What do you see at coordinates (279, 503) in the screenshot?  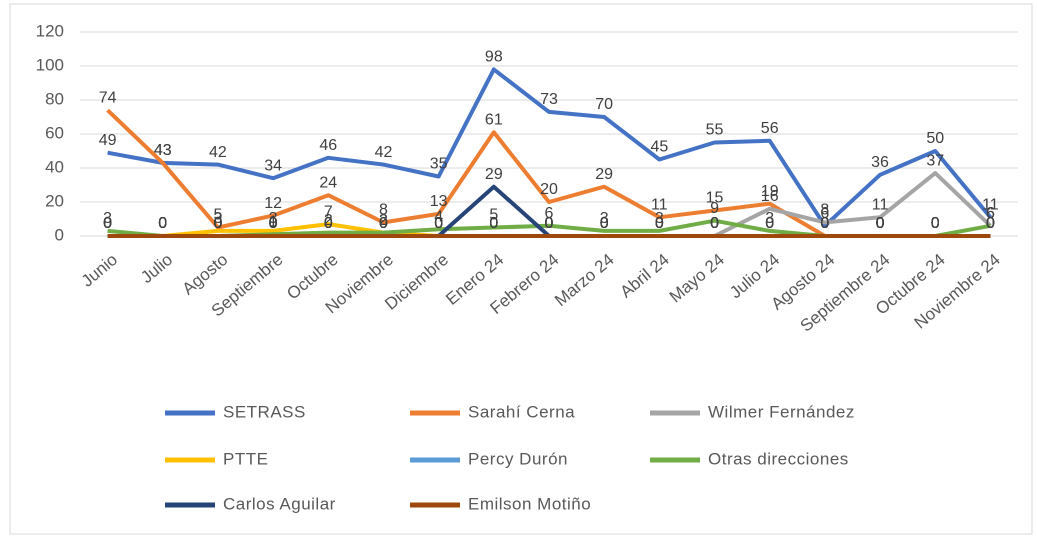 I see `legend-label: Carlos Aguilar` at bounding box center [279, 503].